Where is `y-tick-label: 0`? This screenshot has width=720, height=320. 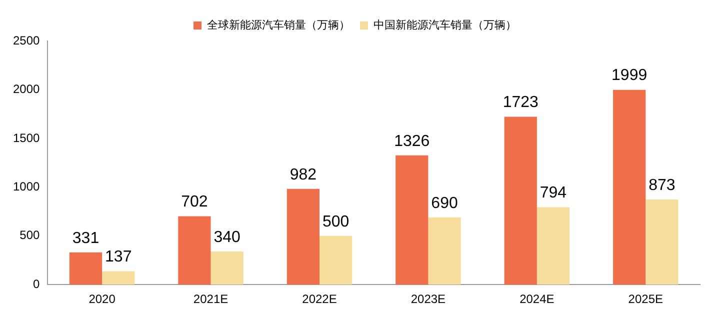
y-tick-label: 0 is located at coordinates (36, 283).